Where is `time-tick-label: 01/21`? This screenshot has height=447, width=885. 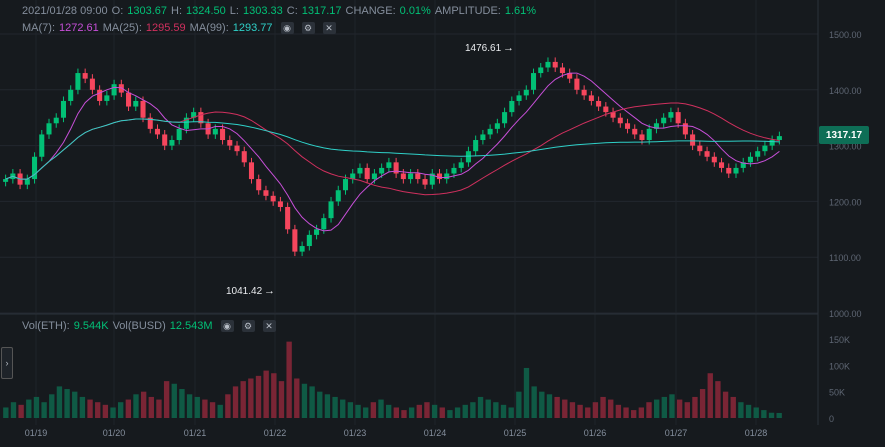 time-tick-label: 01/21 is located at coordinates (195, 433).